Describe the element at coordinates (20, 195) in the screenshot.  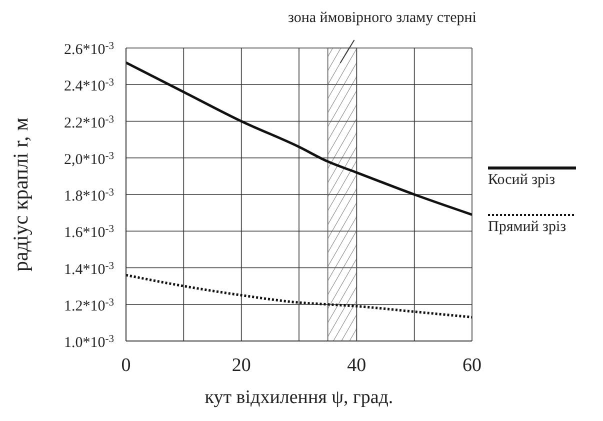
I see `y-axis-title: радіус краплі r, м` at that location.